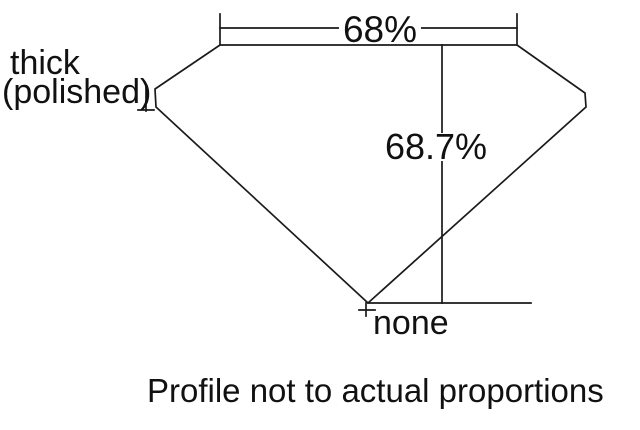 This screenshot has width=640, height=430. I want to click on depth-percentage-label: 68.7%, so click(436, 147).